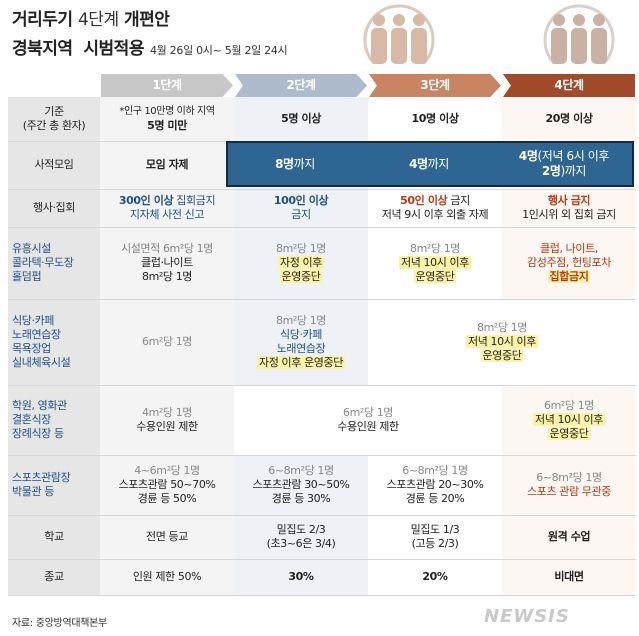 The width and height of the screenshot is (639, 636). I want to click on restaurant-label-3: 목욕장업, so click(31, 348).